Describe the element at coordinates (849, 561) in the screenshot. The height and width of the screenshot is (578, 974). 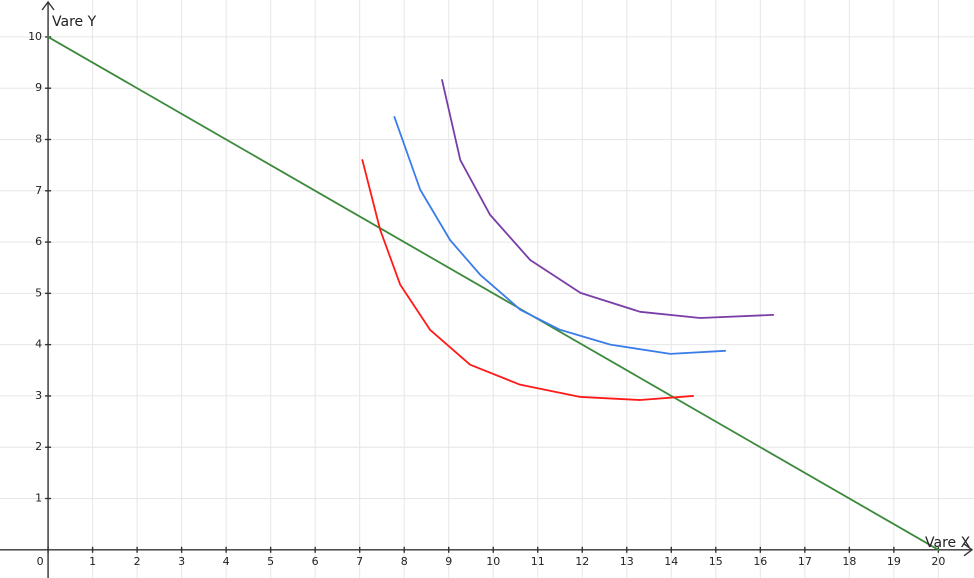
I see `x-tick-label: 18` at that location.